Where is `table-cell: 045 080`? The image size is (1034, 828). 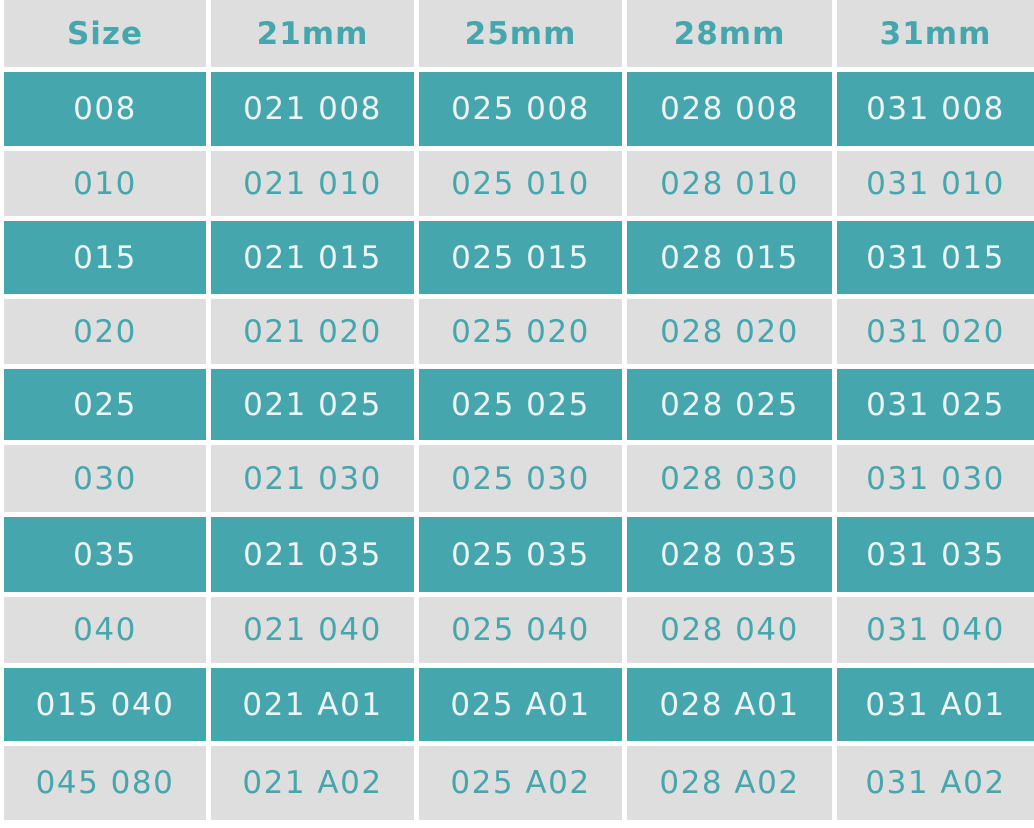
table-cell: 045 080 is located at coordinates (105, 783).